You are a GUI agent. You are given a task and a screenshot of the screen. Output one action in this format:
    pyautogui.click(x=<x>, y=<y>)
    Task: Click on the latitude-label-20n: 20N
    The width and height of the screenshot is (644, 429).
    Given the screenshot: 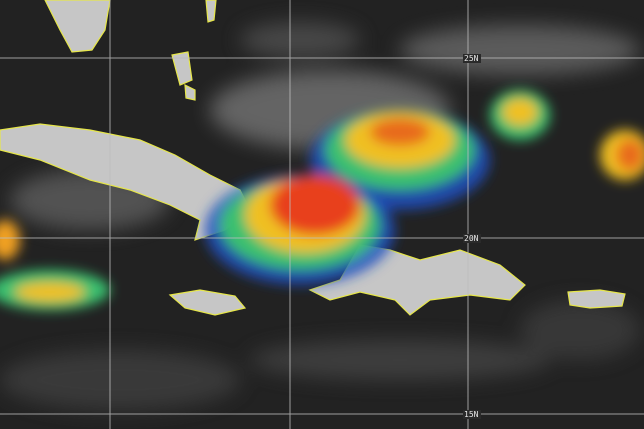 What is the action you would take?
    pyautogui.click(x=471, y=238)
    